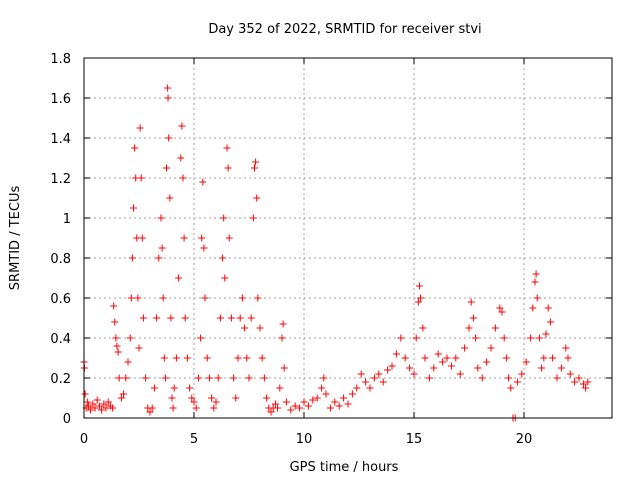  I want to click on x-tick-label: 15, so click(414, 439).